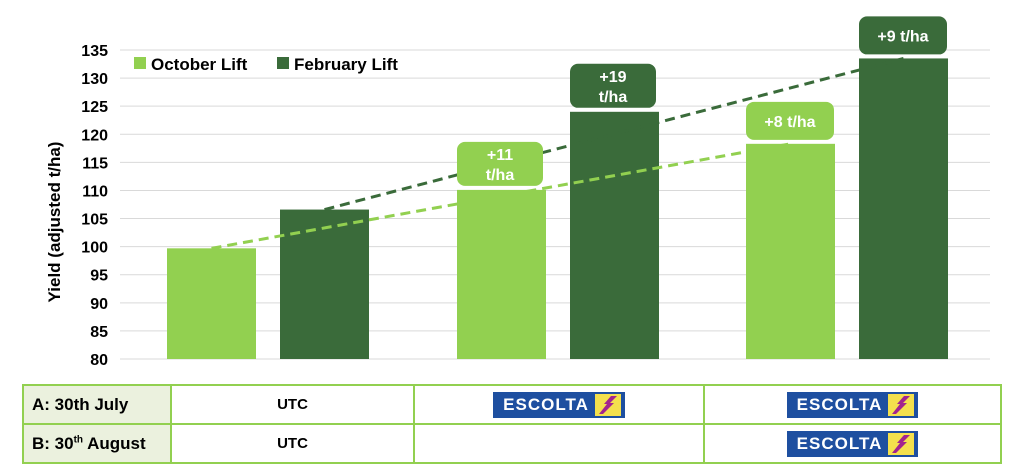 The height and width of the screenshot is (468, 1024). Describe the element at coordinates (94, 79) in the screenshot. I see `y-tick-label: 130` at that location.